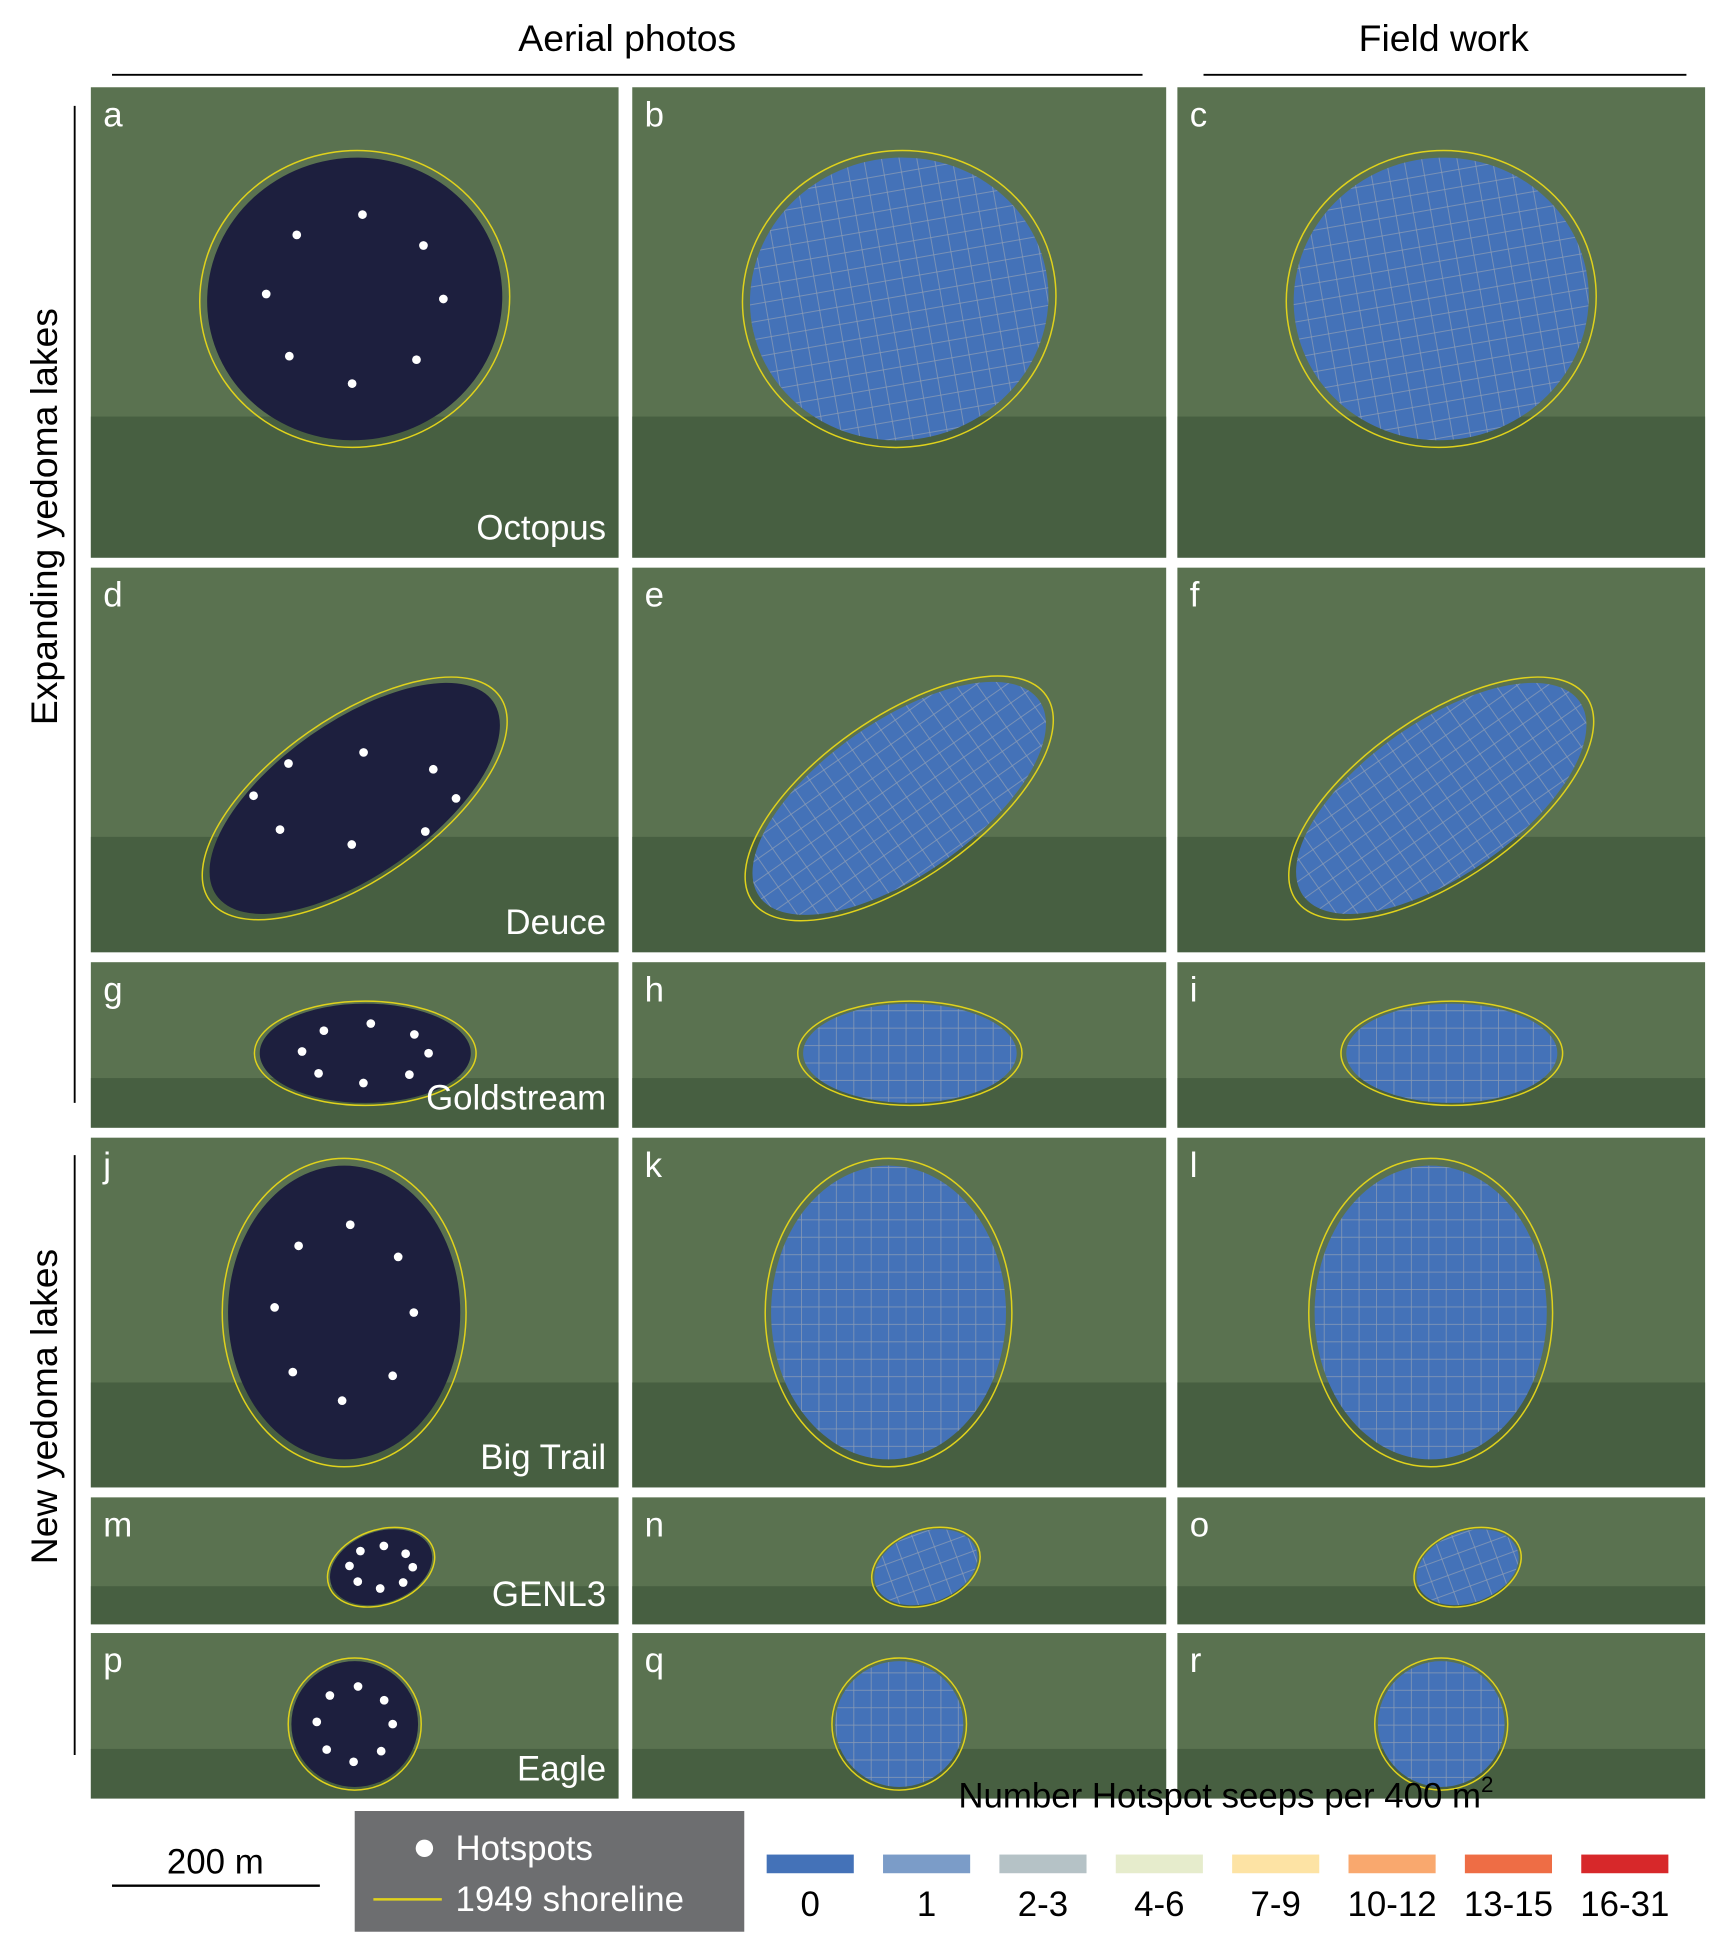 This screenshot has width=1725, height=1958. What do you see at coordinates (549, 1594) in the screenshot?
I see `lake-name: GENL3` at bounding box center [549, 1594].